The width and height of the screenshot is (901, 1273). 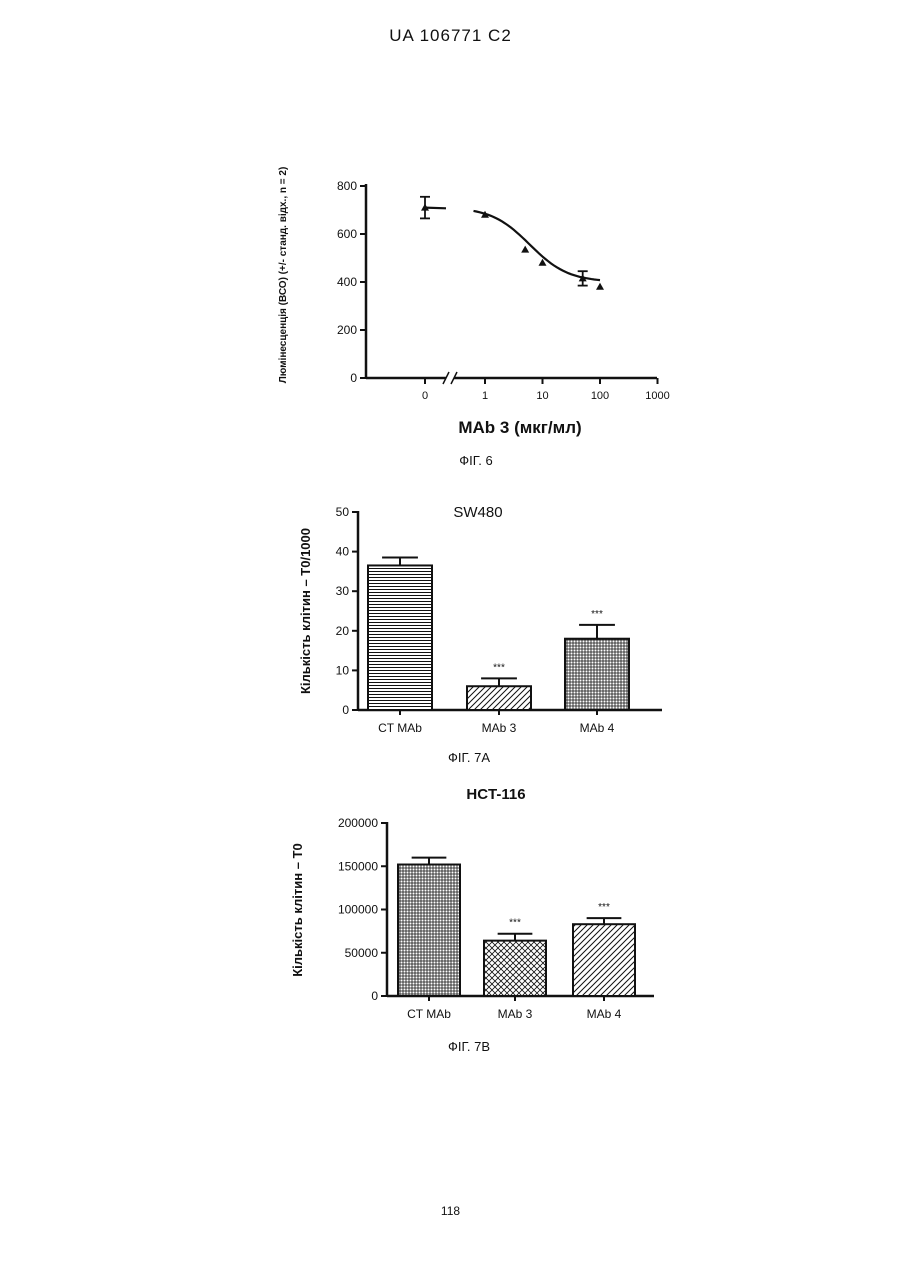 I want to click on y-tick-label: 800, so click(x=347, y=186).